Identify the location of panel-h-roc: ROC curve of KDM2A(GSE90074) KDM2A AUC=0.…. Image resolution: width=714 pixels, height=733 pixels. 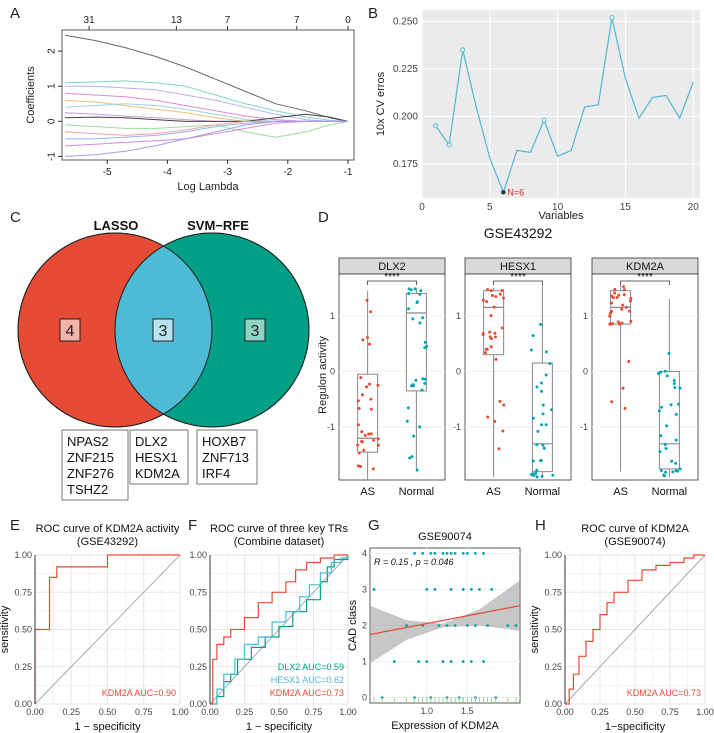
(621, 628).